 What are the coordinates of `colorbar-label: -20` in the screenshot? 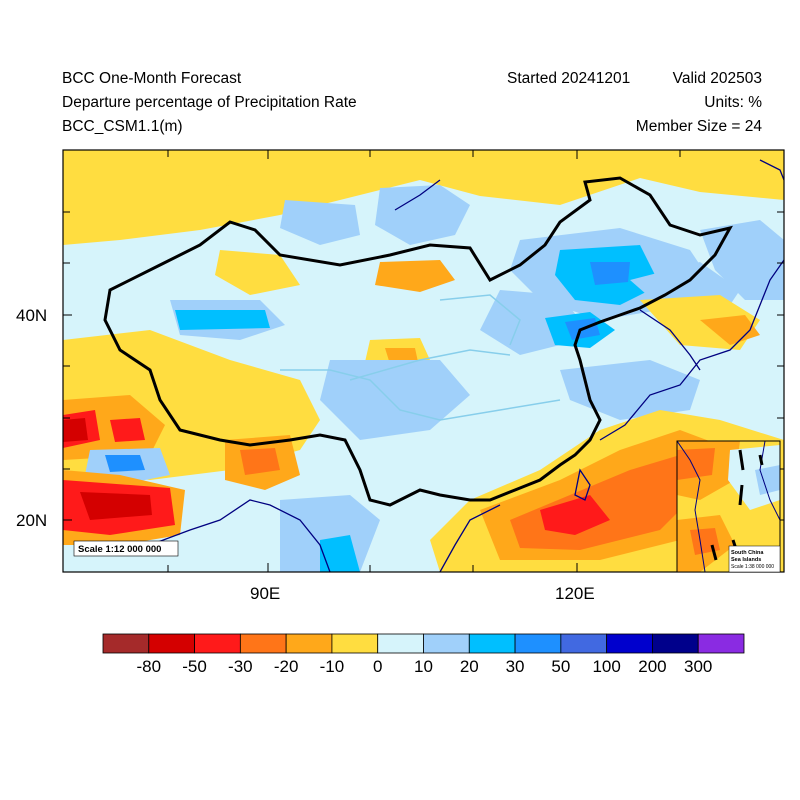 It's located at (286, 666).